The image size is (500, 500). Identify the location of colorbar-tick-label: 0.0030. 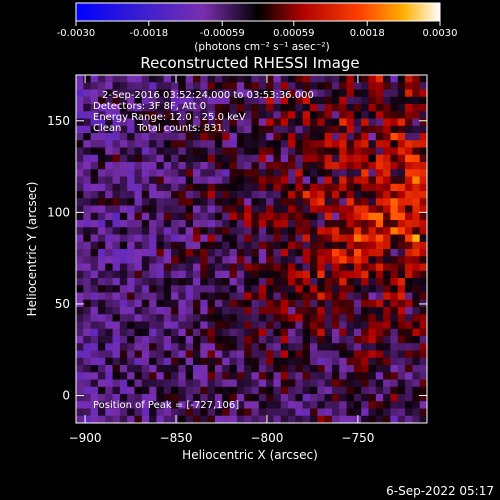
(440, 33).